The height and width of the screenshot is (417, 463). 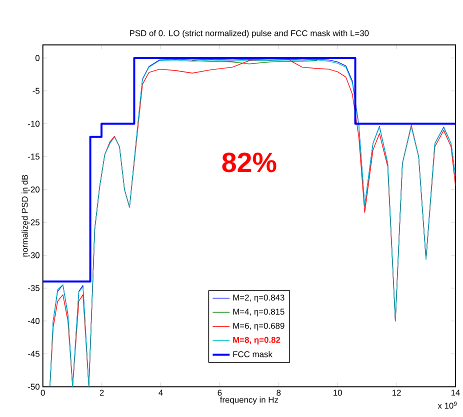 I want to click on y-tick-label: -30, so click(x=34, y=255).